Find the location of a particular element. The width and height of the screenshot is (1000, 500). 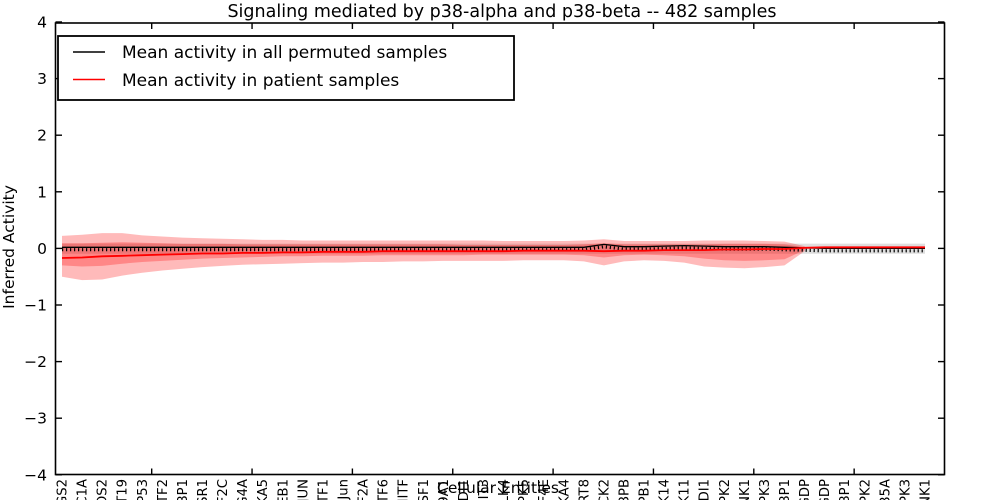

x-category-label: KRT8 is located at coordinates (584, 489).